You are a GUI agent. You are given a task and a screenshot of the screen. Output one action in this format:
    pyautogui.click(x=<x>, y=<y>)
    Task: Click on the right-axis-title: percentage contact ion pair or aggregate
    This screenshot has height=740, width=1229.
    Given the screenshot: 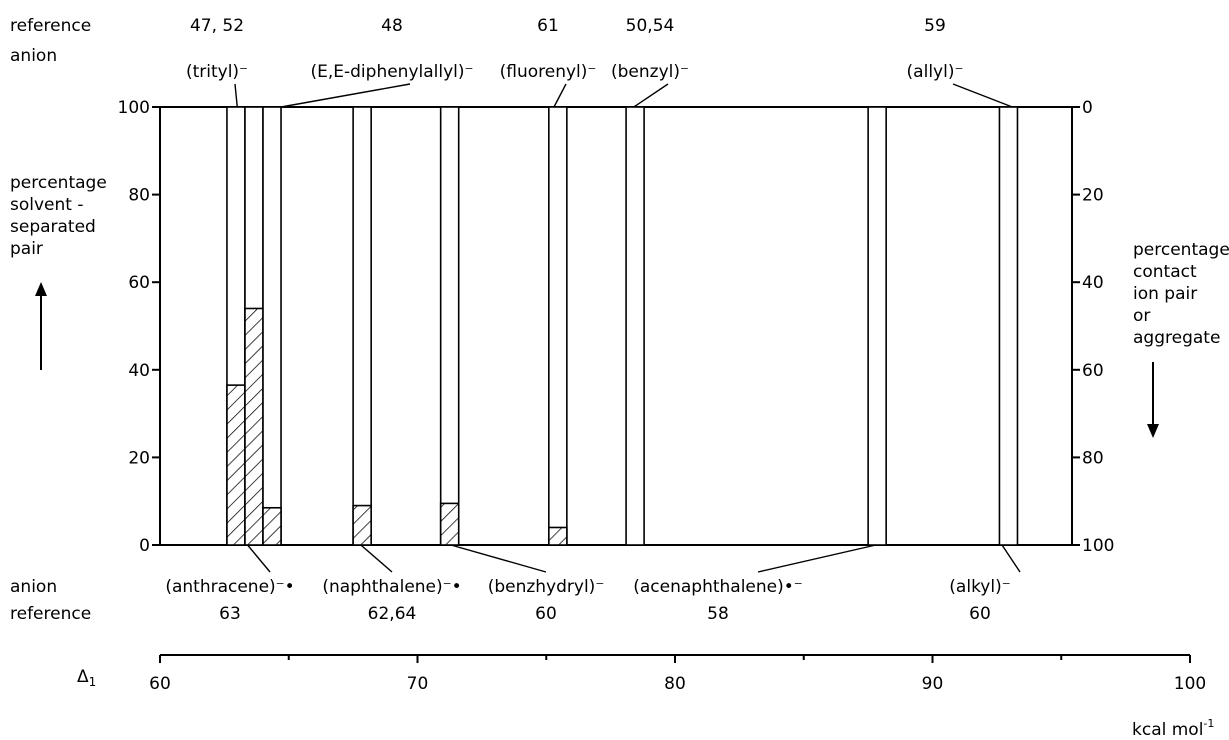 What is the action you would take?
    pyautogui.click(x=1181, y=294)
    